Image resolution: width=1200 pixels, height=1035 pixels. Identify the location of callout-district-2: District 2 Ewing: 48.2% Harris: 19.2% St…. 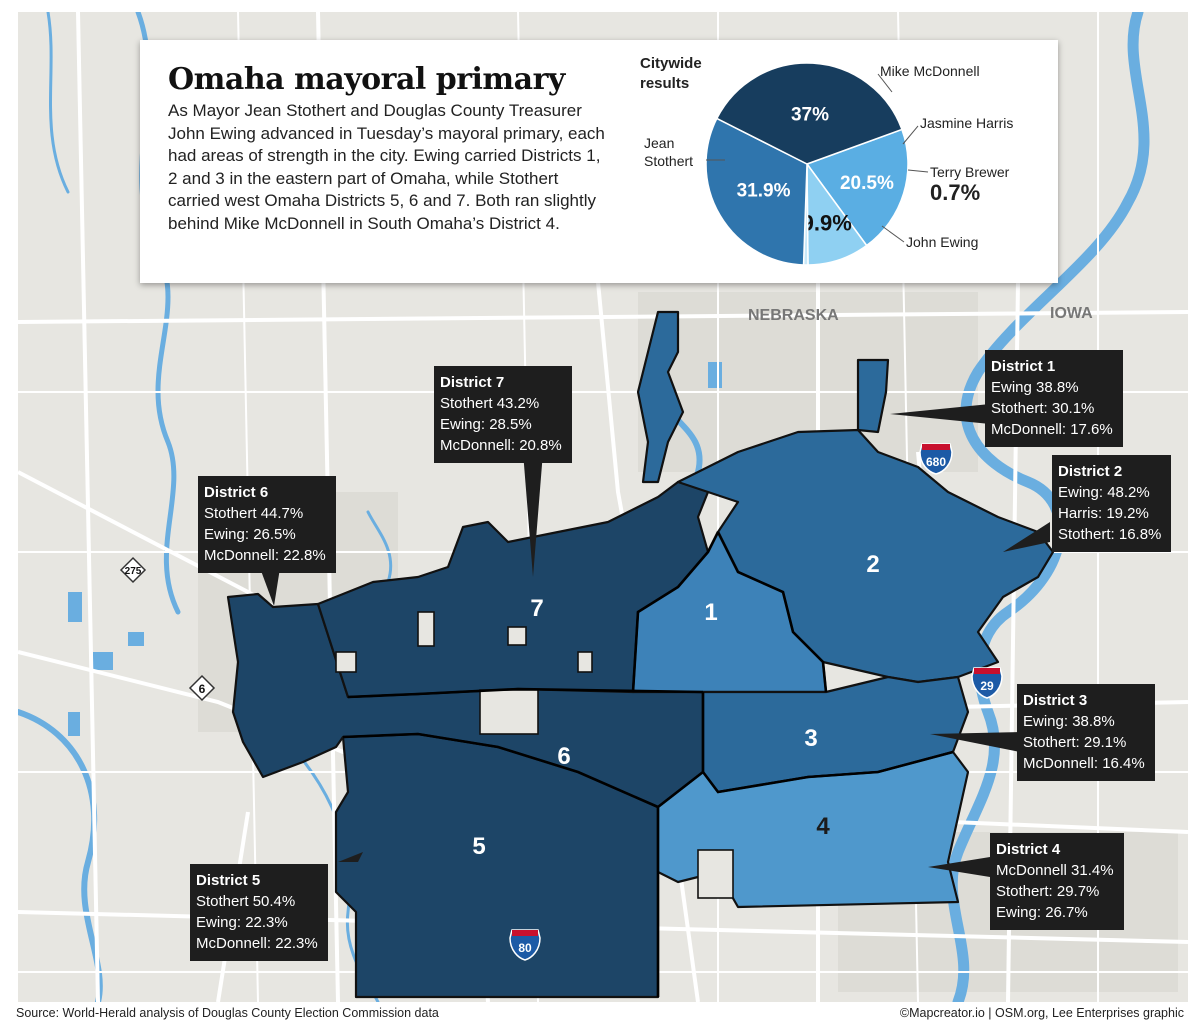
(1112, 503).